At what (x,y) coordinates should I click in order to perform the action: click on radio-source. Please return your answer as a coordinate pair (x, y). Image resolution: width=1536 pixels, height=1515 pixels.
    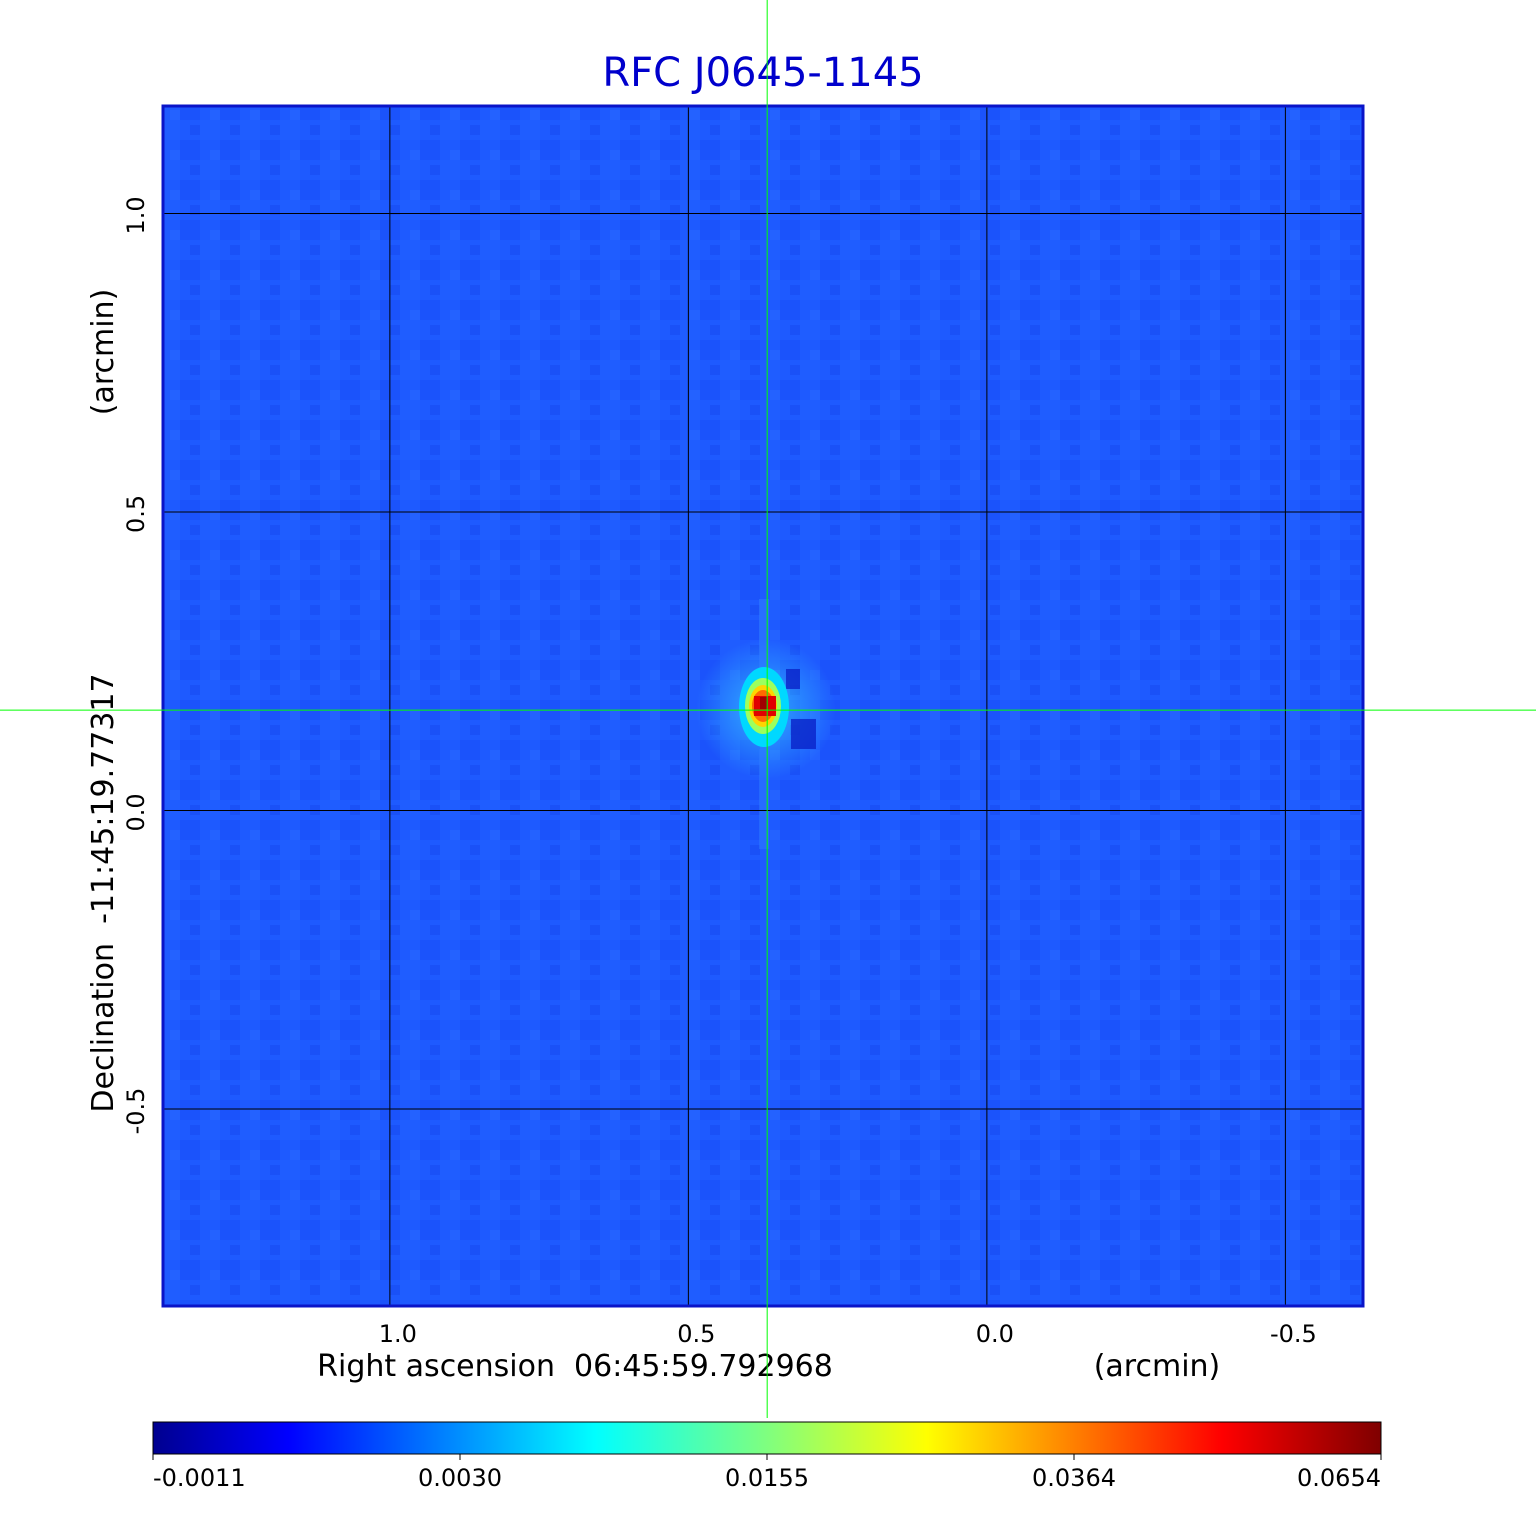
    Looking at the image, I should click on (765, 723).